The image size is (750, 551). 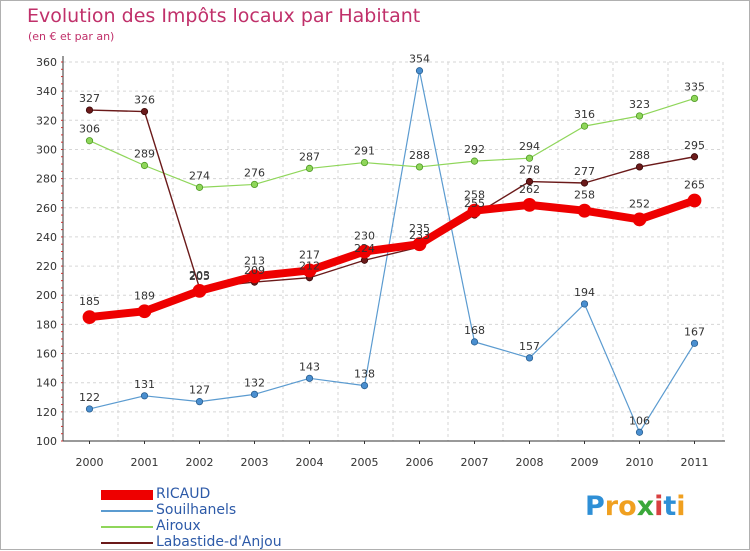 I want to click on data-label-labastide-d-anjou: 288, so click(x=639, y=155).